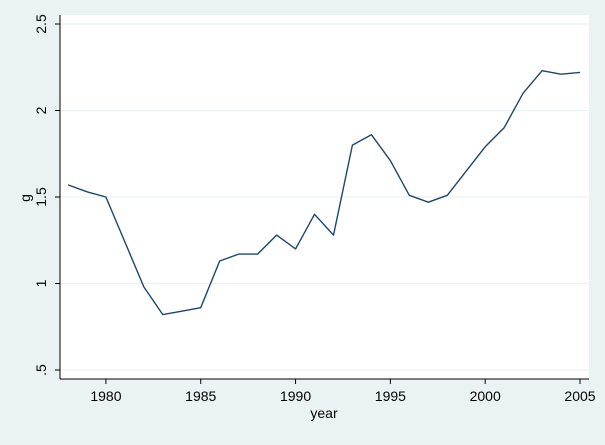 The image size is (605, 445). Describe the element at coordinates (41, 197) in the screenshot. I see `y-tick-label: 1.5` at that location.